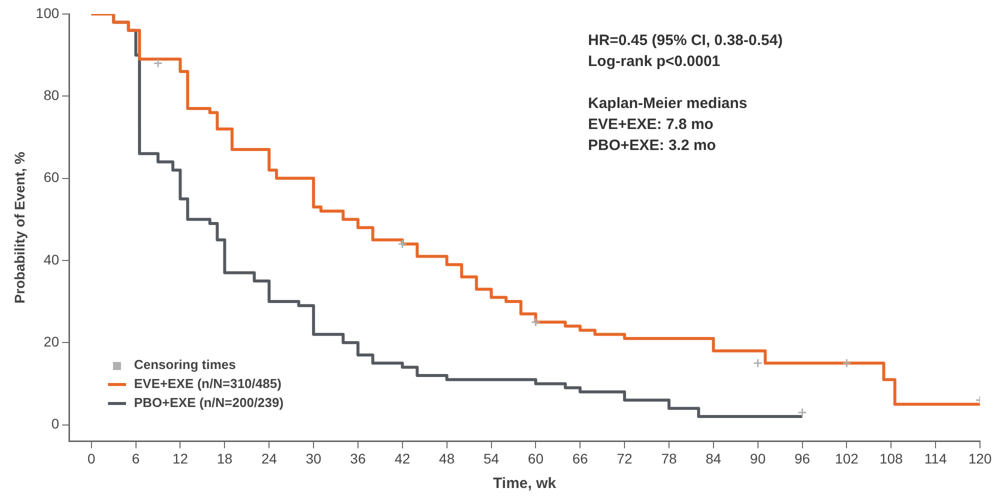 The width and height of the screenshot is (996, 501). I want to click on legend-label: PBO+EXE (n/N=200/239), so click(209, 402).